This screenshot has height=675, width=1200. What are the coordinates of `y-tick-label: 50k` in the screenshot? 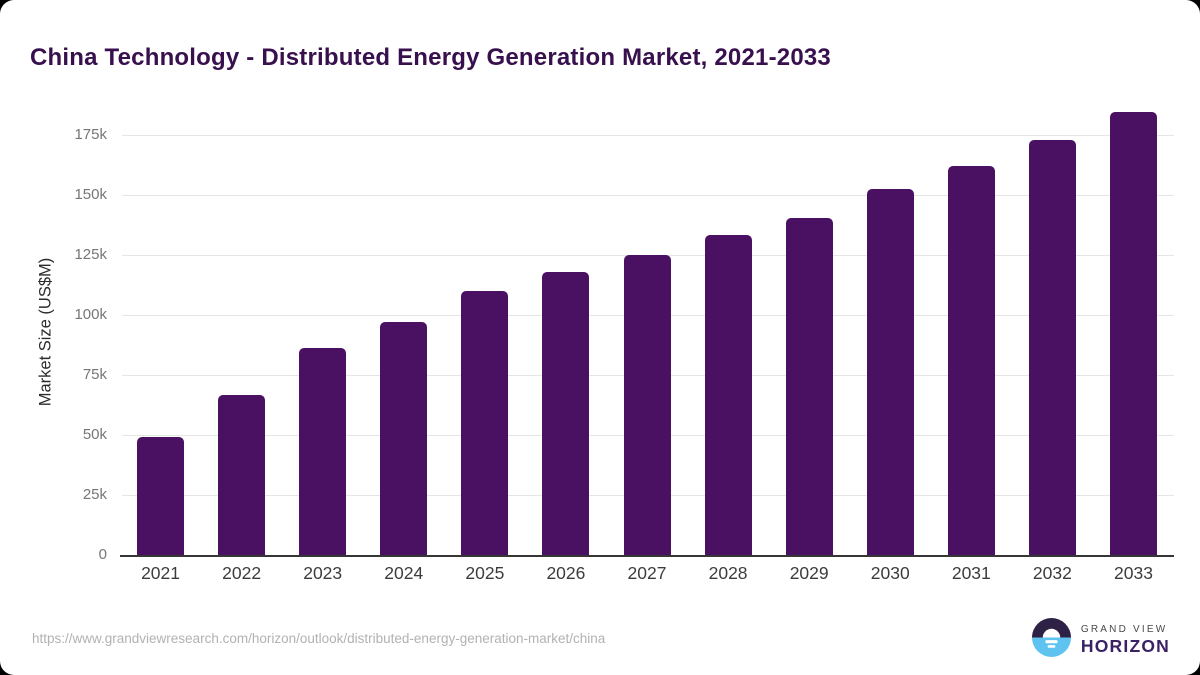 It's located at (94, 434).